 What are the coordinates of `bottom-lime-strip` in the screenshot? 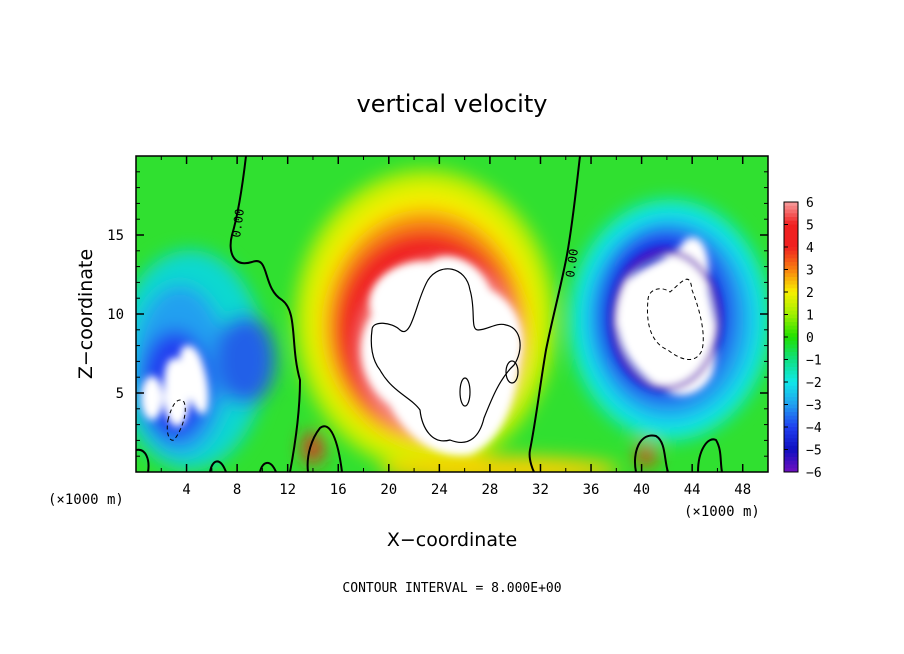 It's located at (500, 464).